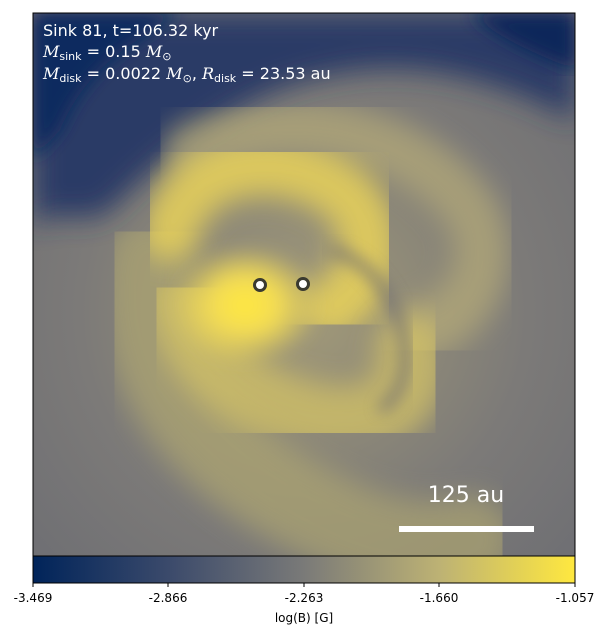  I want to click on disk-radius-sub: disk, so click(225, 78).